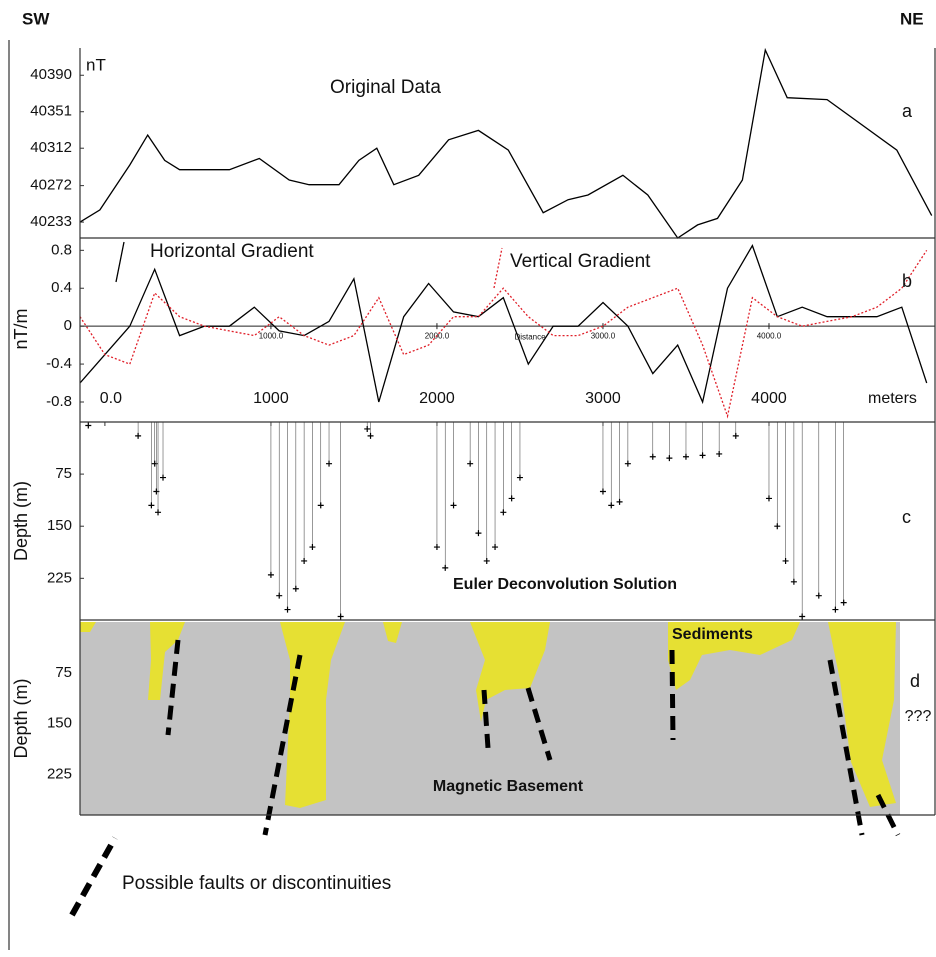  I want to click on panel-label: c, so click(906, 517).